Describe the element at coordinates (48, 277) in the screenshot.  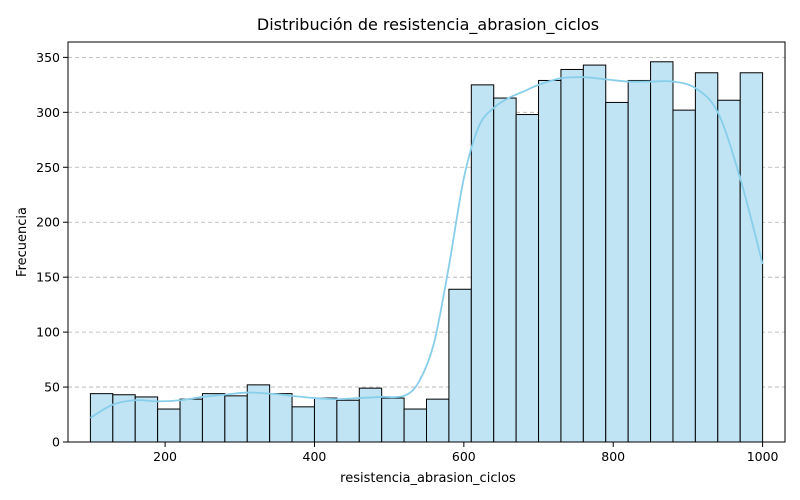
I see `y-tick-label: 150` at that location.